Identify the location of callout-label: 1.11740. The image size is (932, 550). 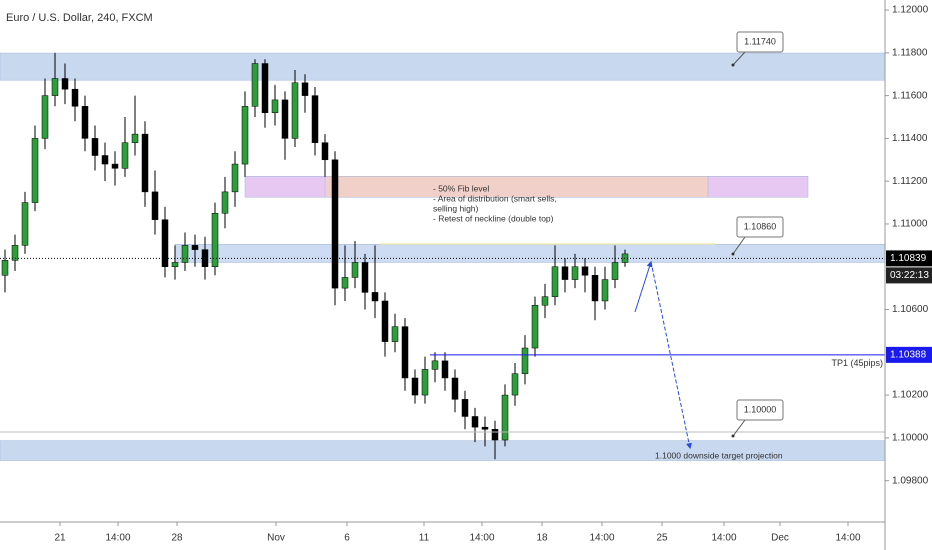
(760, 41).